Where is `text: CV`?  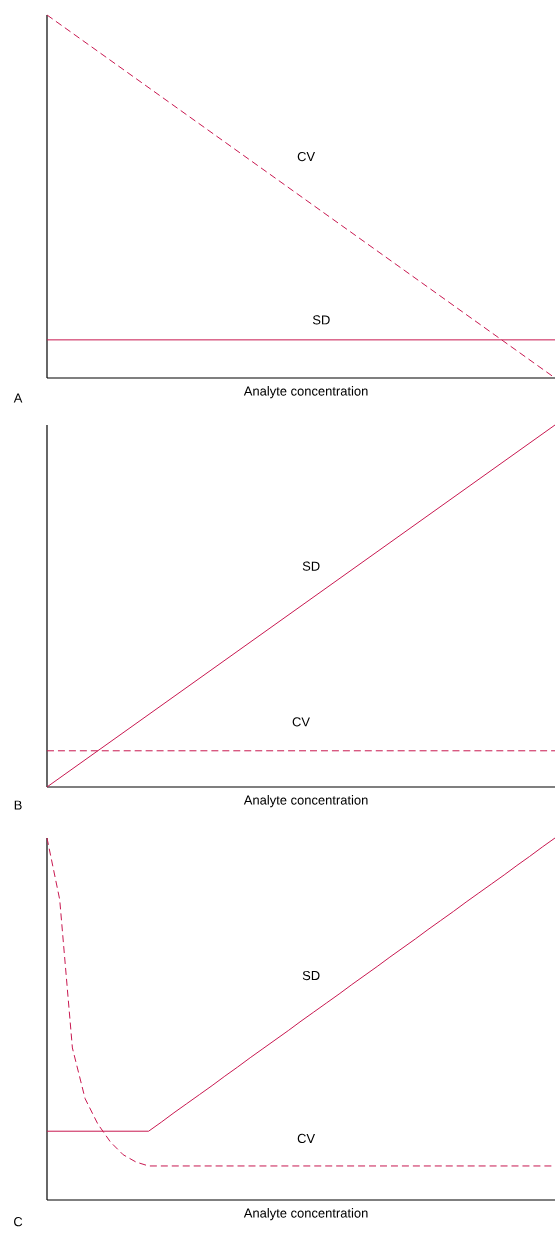 text: CV is located at coordinates (306, 156).